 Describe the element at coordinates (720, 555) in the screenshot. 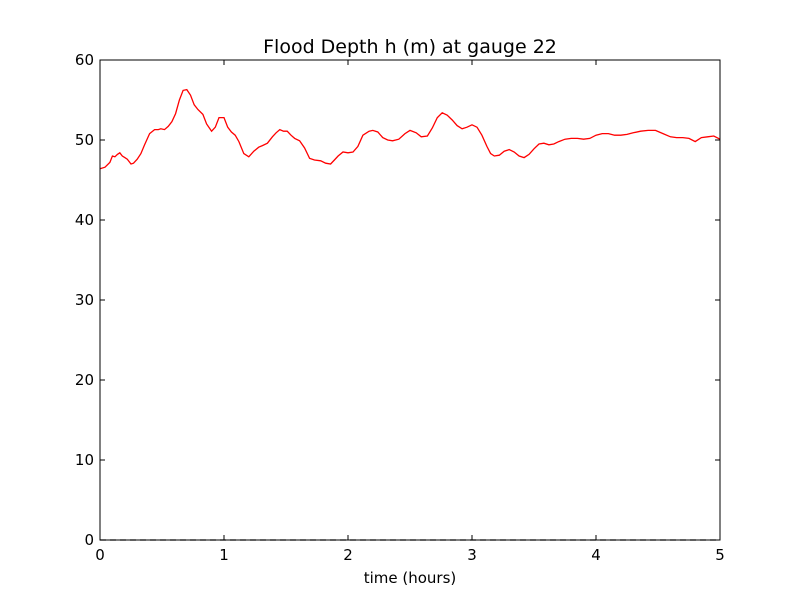

I see `x-tick-label: 5` at that location.